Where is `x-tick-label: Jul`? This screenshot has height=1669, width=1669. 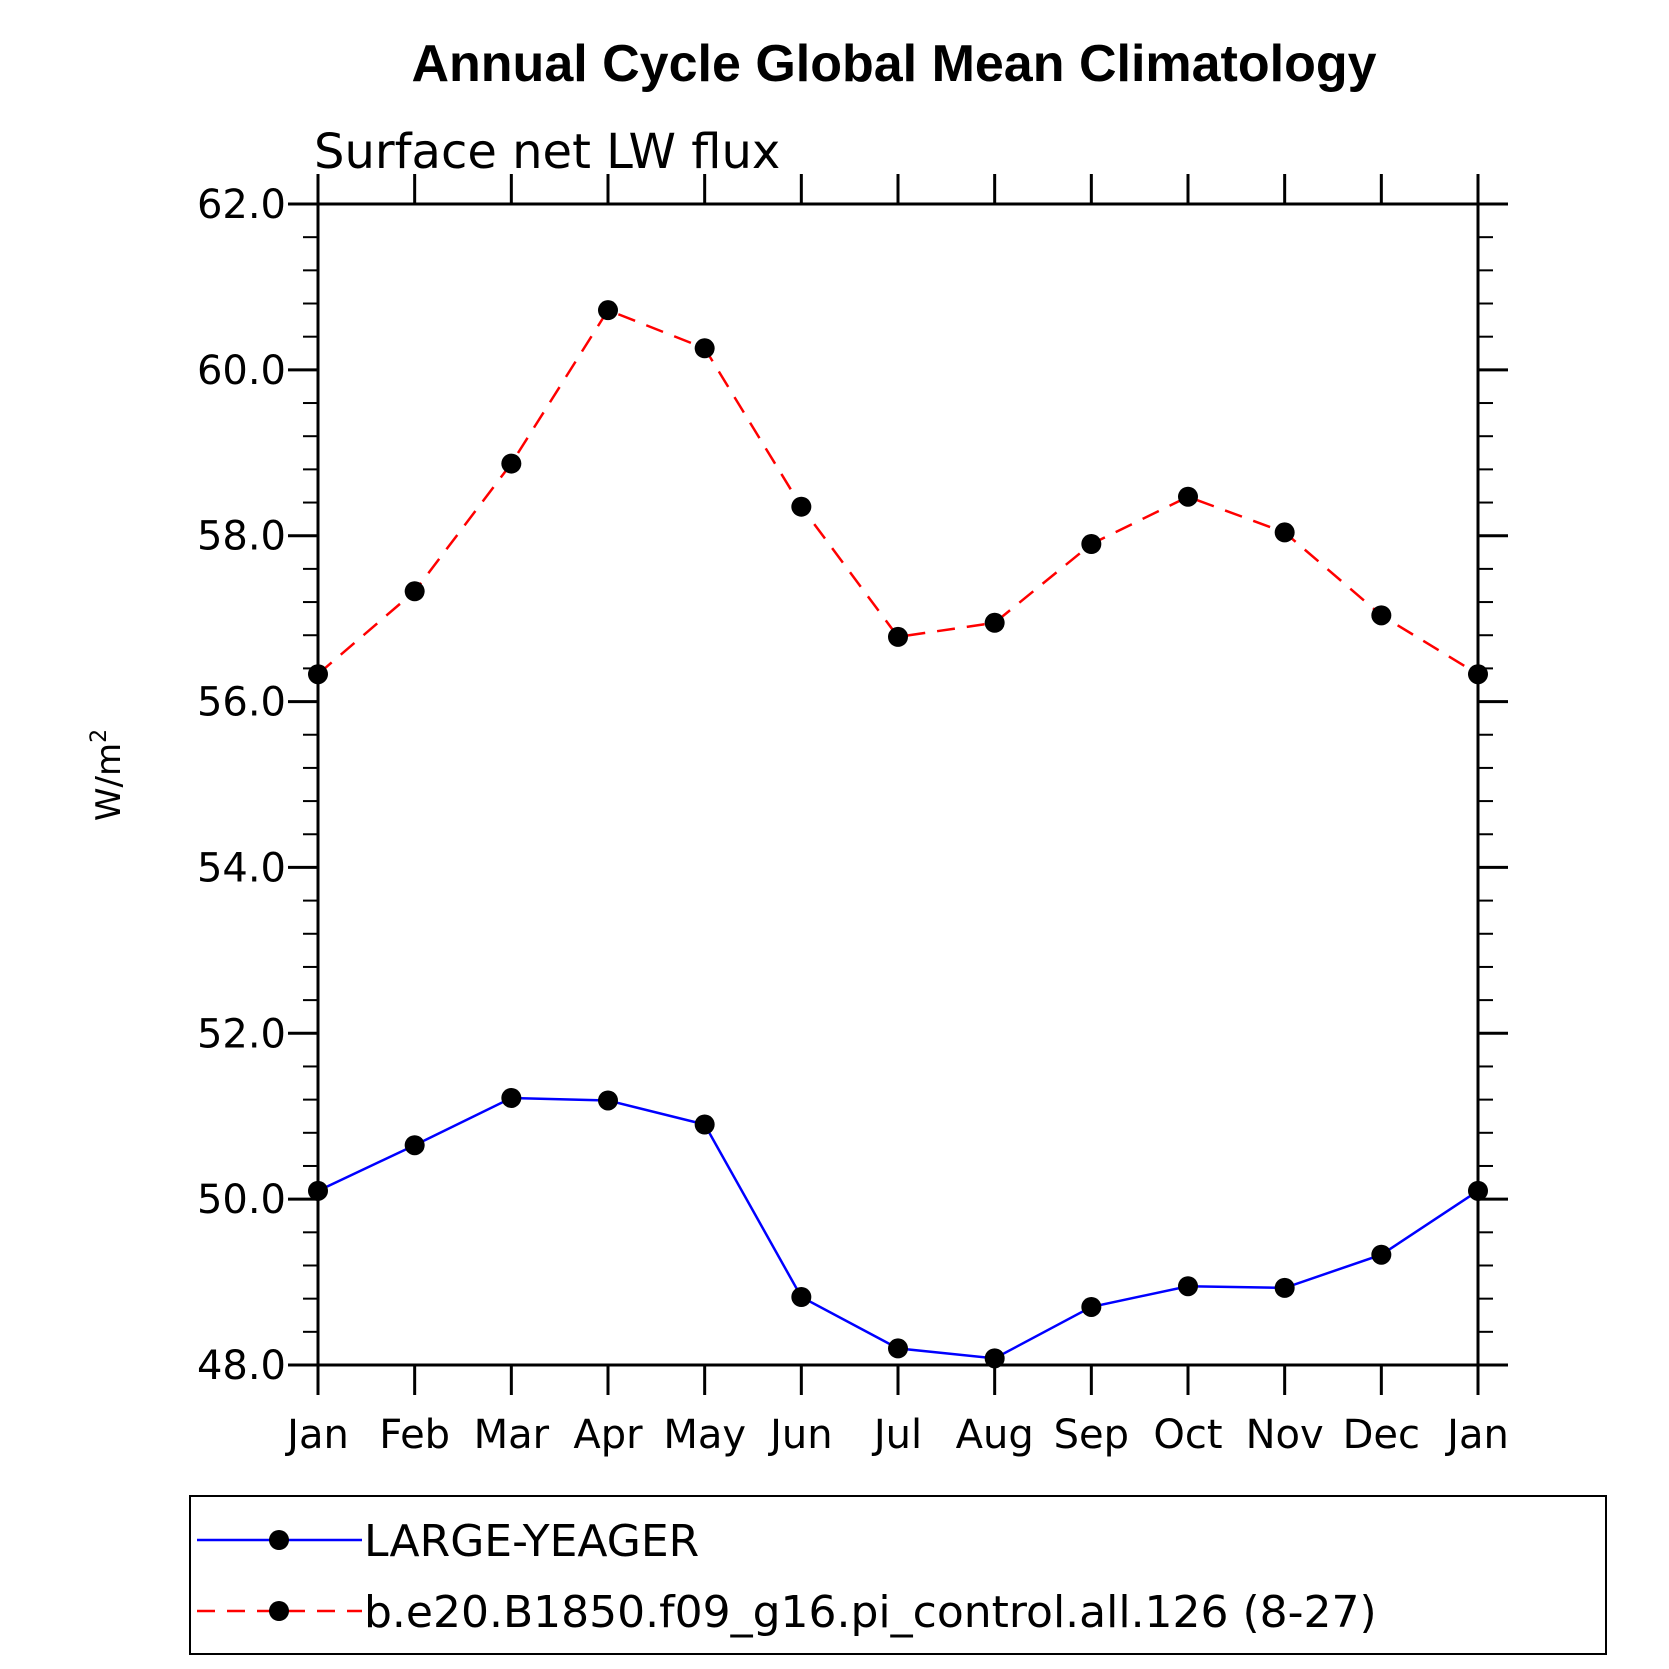 x-tick-label: Jul is located at coordinates (896, 1435).